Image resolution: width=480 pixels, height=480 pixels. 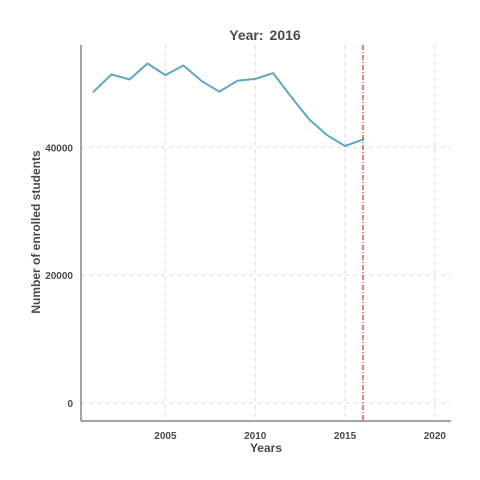 I want to click on title-year: 2016, so click(x=285, y=35).